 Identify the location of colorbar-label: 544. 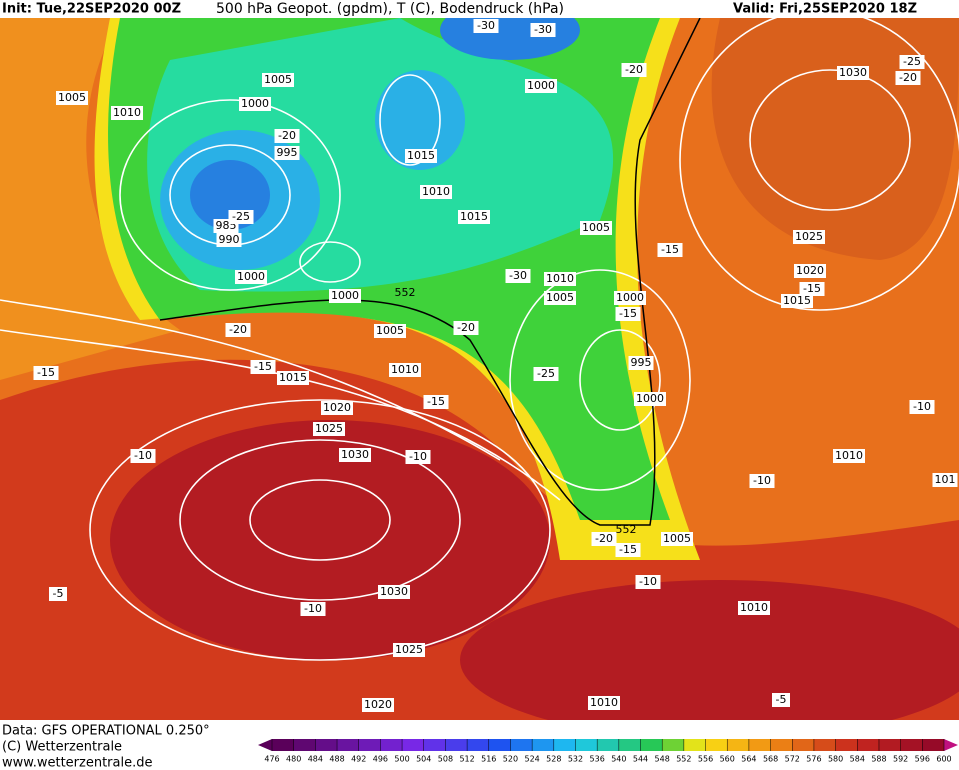
(640, 759).